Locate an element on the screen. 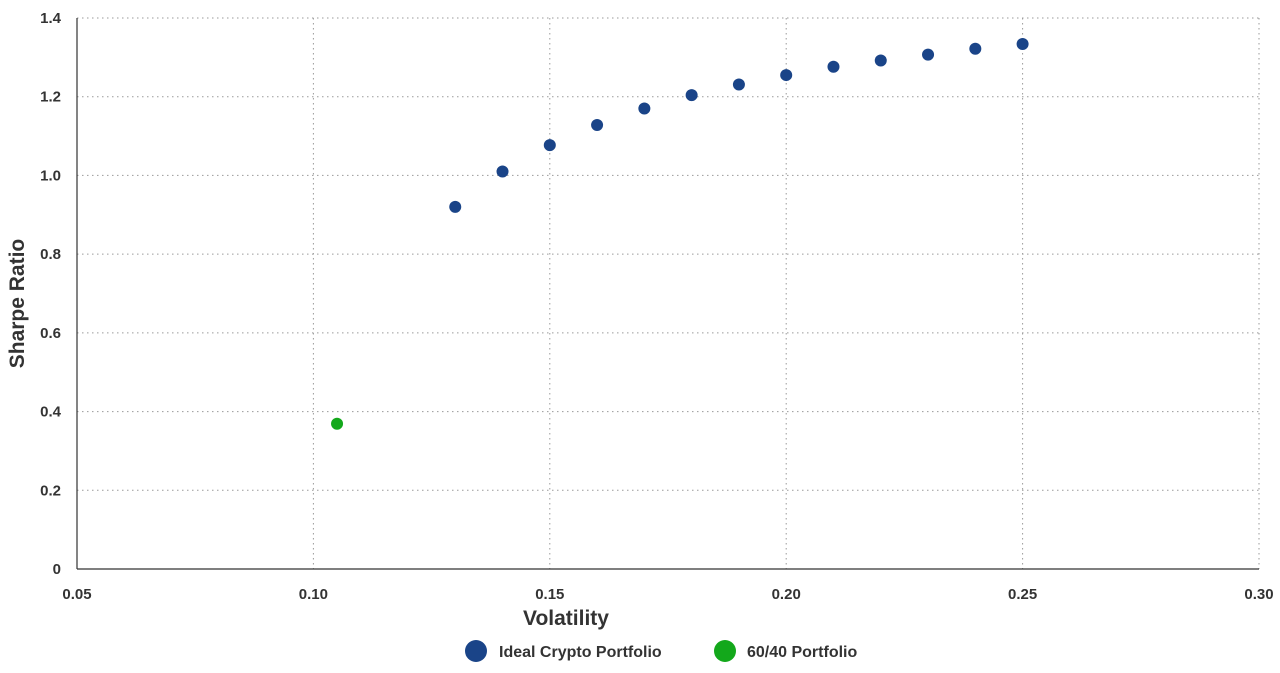  y-tick-label: 0 is located at coordinates (57, 569).